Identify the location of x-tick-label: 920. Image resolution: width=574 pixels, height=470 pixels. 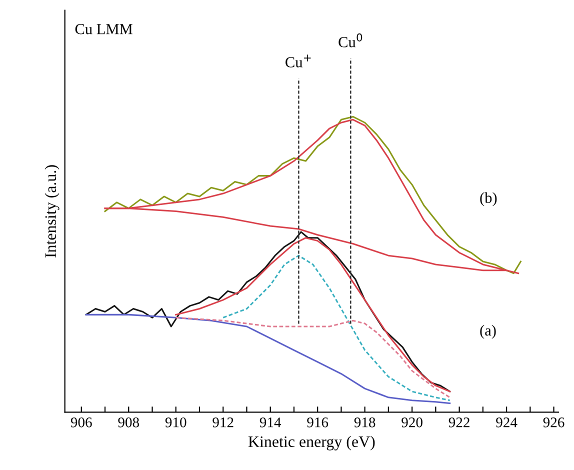
(412, 422).